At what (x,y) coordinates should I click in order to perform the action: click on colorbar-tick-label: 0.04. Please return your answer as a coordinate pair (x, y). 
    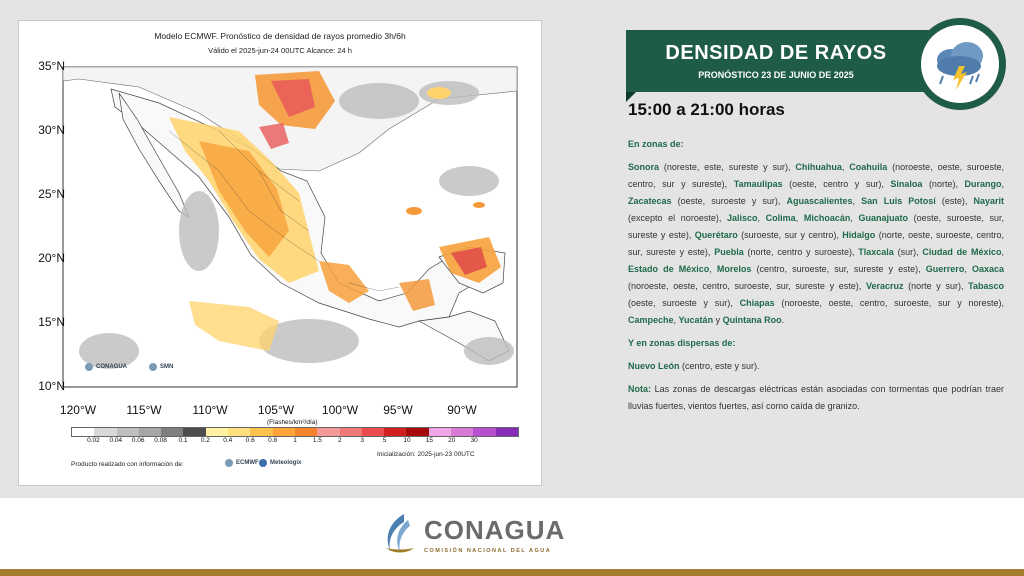
    Looking at the image, I should click on (116, 440).